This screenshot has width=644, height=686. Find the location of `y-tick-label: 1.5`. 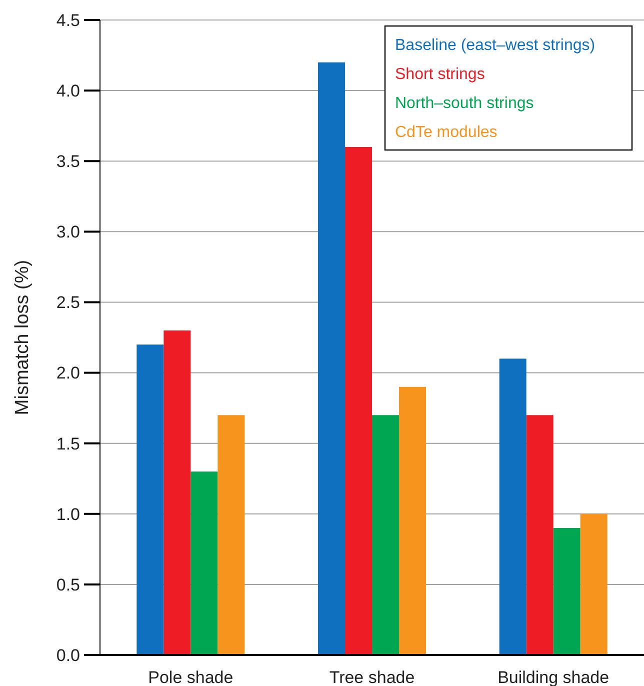

y-tick-label: 1.5 is located at coordinates (68, 444).